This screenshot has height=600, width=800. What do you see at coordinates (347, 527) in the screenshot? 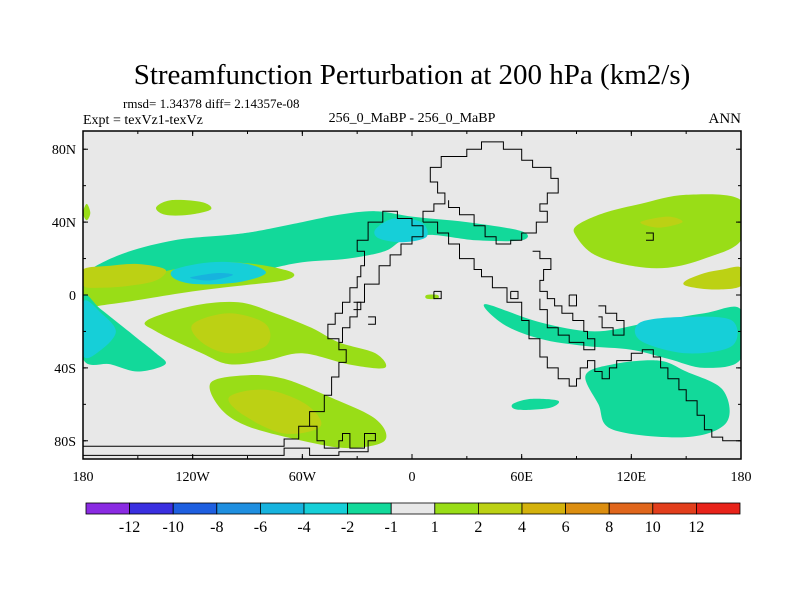
I see `colorbar-label: -2` at bounding box center [347, 527].